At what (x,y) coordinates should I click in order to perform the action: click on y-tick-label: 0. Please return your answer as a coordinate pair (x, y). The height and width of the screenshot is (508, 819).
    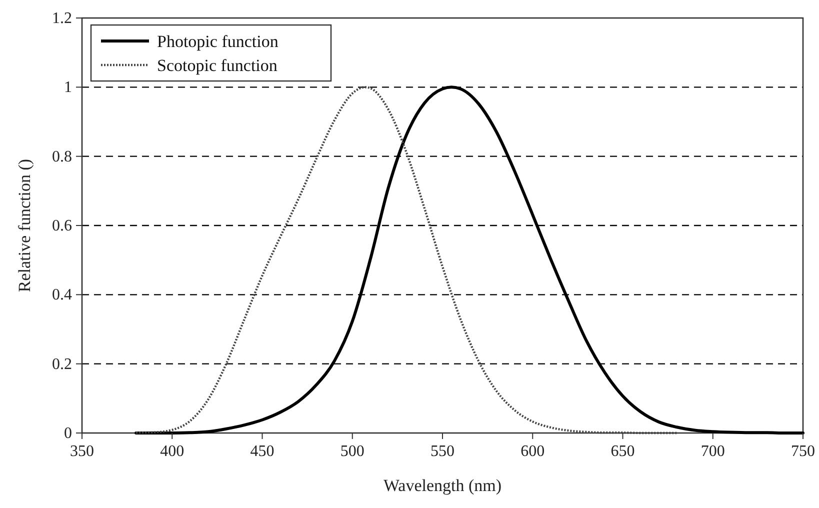
    Looking at the image, I should click on (68, 433).